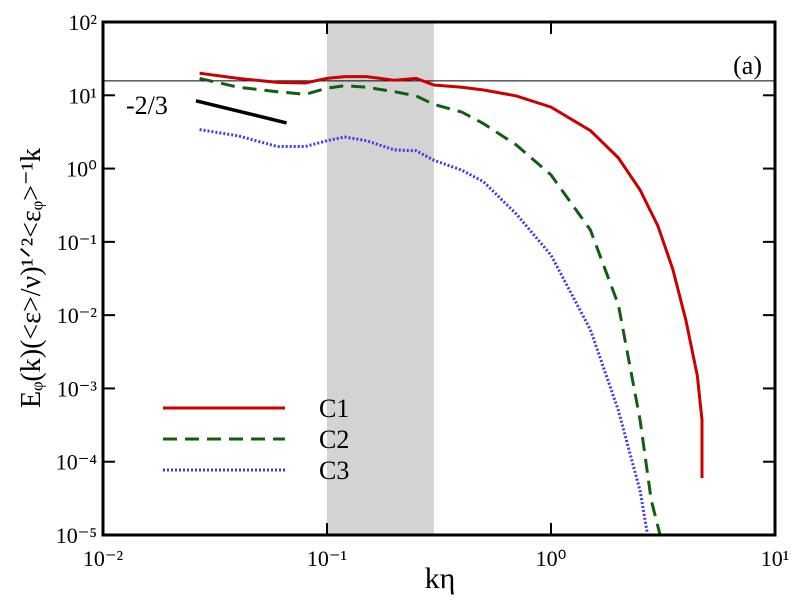 The height and width of the screenshot is (608, 803). I want to click on y-axis-label: Eᵩ(k)(<ε>/ν)¹ᐟ²<εᵩ>⁻¹k, so click(31, 278).